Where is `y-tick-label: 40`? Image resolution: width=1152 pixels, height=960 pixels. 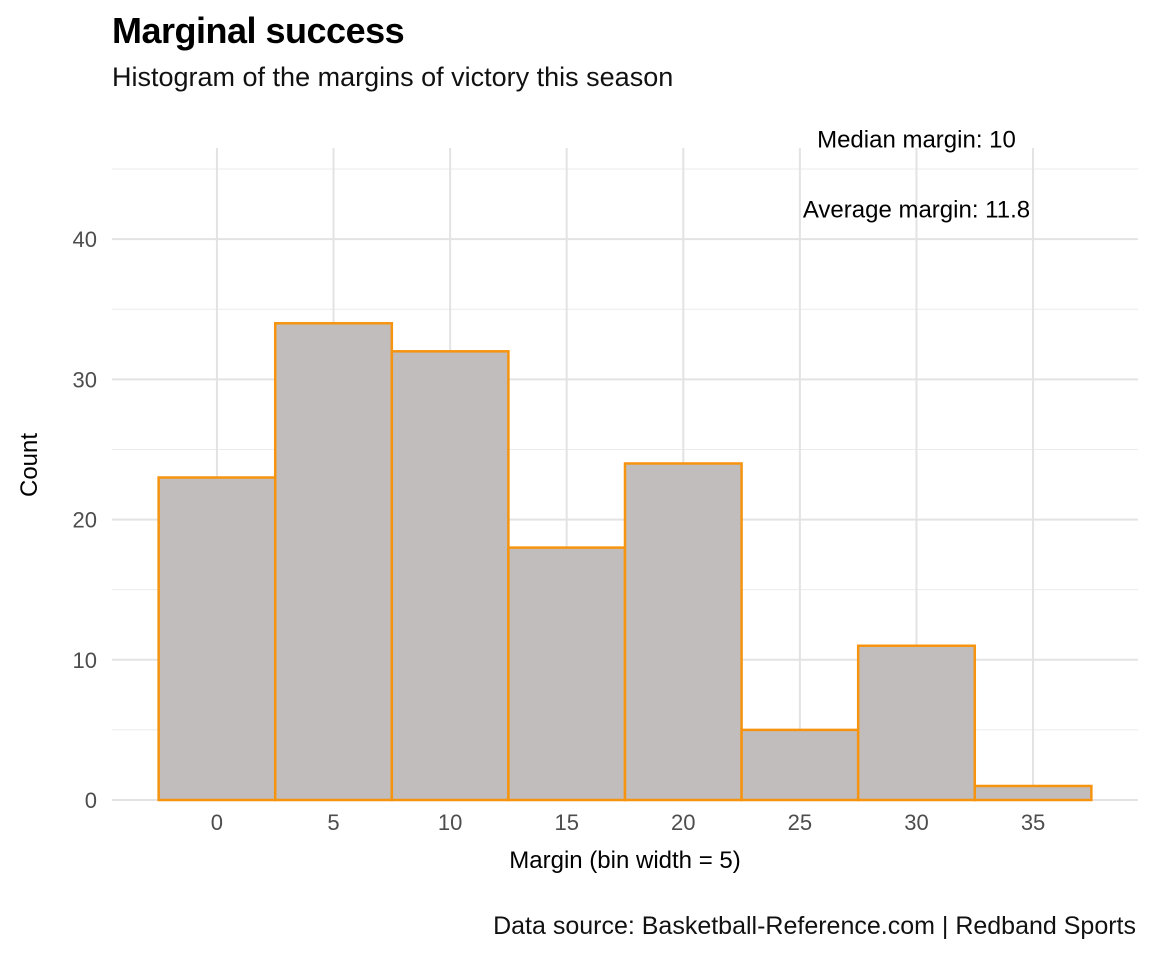 y-tick-label: 40 is located at coordinates (85, 239).